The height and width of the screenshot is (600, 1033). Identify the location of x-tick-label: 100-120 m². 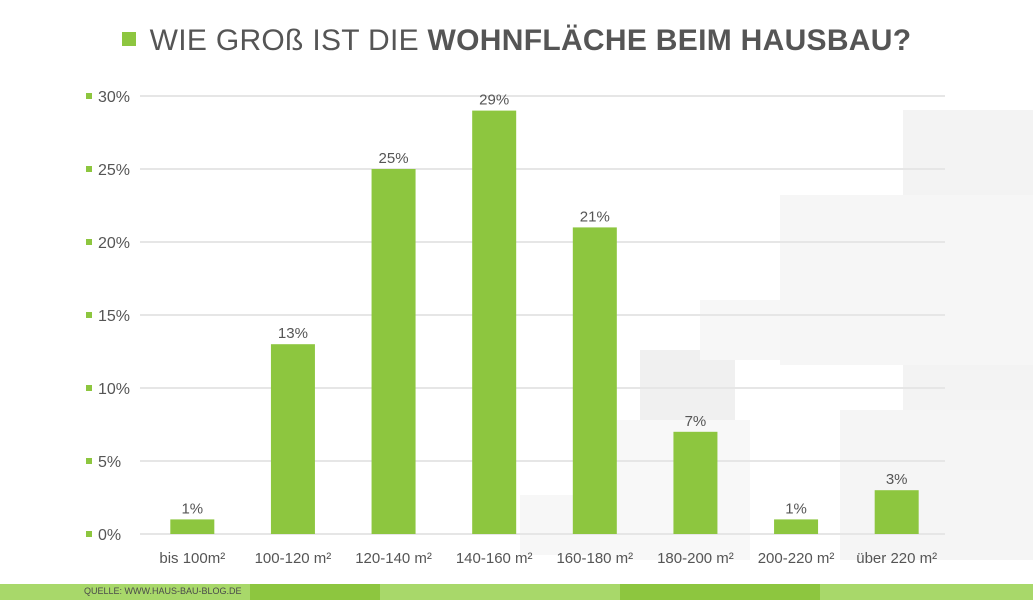
(293, 558).